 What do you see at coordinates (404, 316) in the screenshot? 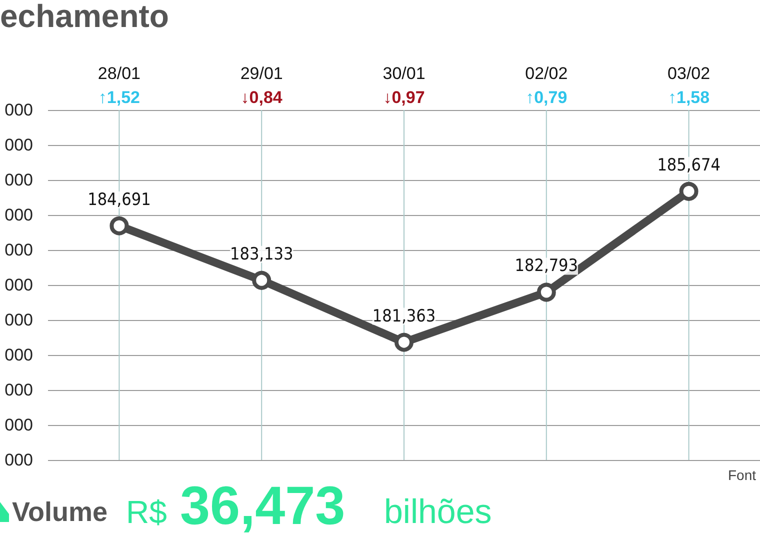
I see `data-label: 181,363` at bounding box center [404, 316].